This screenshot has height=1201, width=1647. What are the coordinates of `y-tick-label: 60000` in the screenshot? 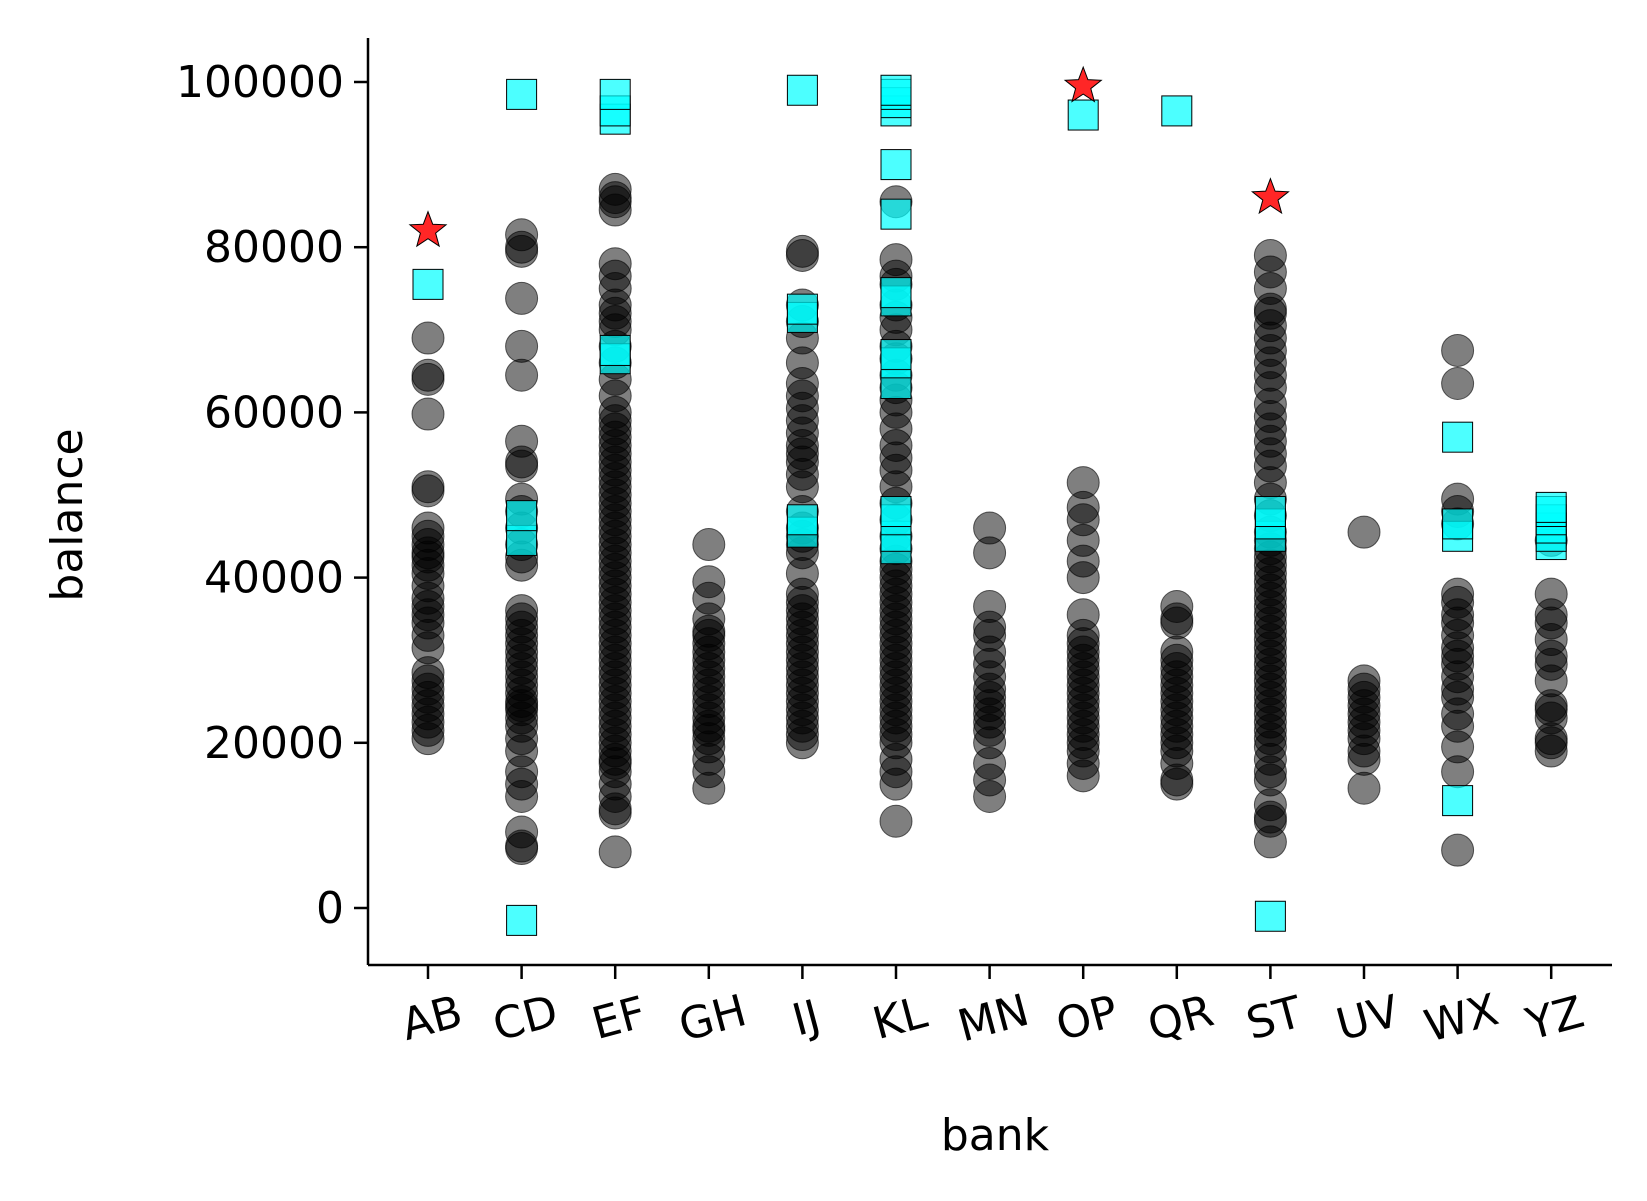 It's located at (274, 412).